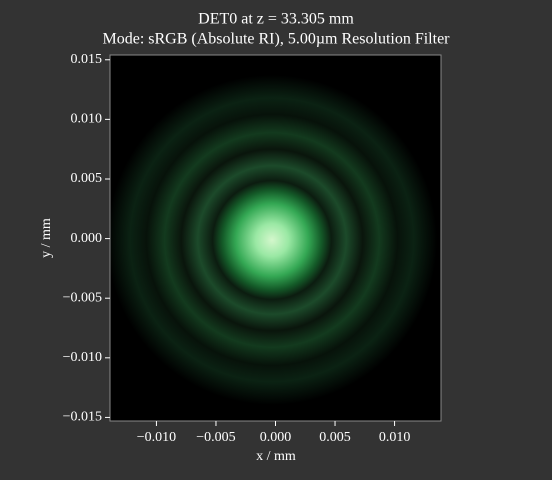 The height and width of the screenshot is (480, 552). Describe the element at coordinates (335, 437) in the screenshot. I see `x-tick-label: 0.005` at that location.